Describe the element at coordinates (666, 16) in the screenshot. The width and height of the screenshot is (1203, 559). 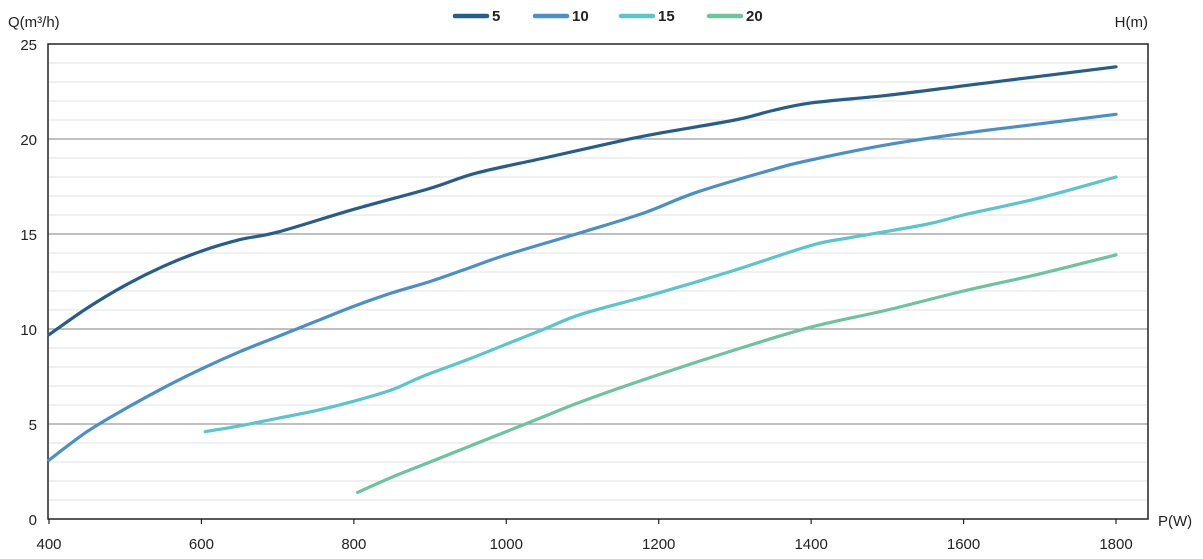
I see `legend-label-15: 15` at that location.